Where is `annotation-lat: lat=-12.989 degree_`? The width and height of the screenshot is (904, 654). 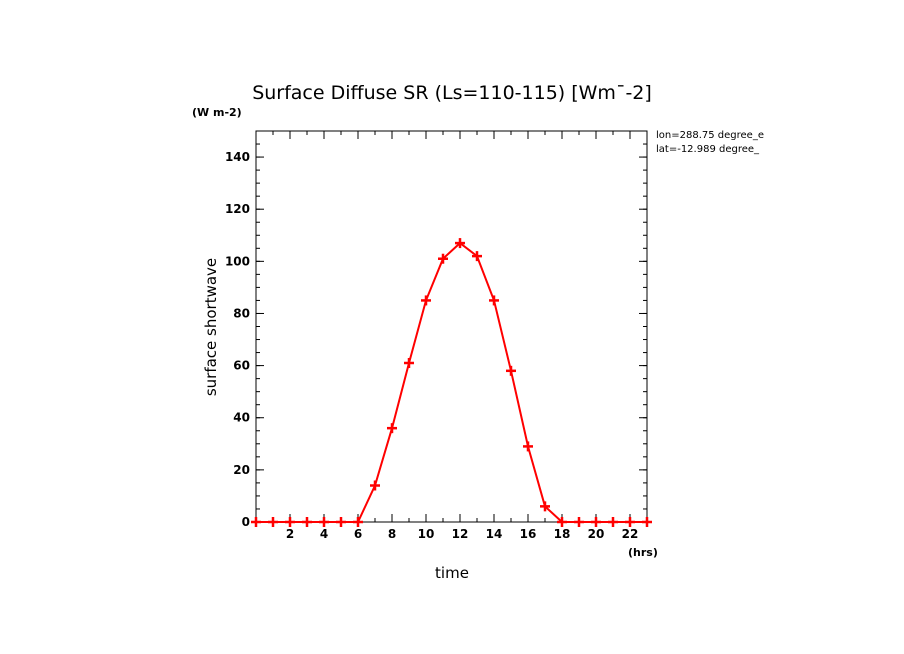 annotation-lat: lat=-12.989 degree_ is located at coordinates (708, 149).